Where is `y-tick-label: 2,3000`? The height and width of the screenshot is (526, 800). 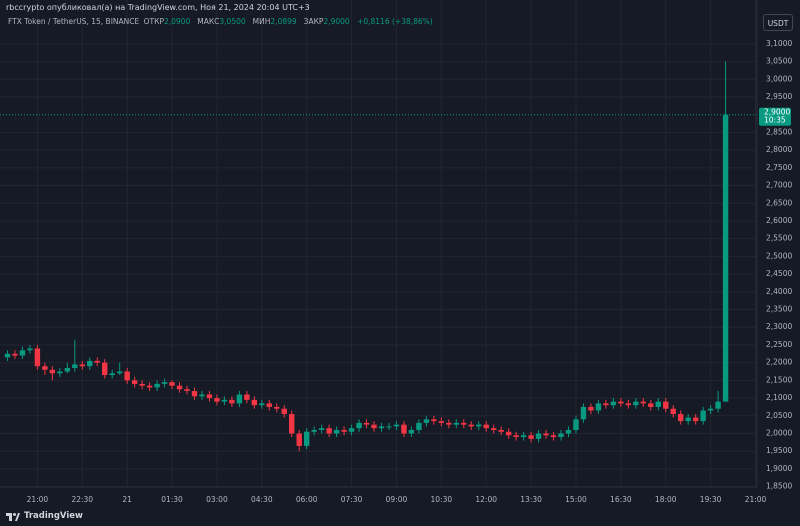
y-tick-label: 2,3000 is located at coordinates (779, 326).